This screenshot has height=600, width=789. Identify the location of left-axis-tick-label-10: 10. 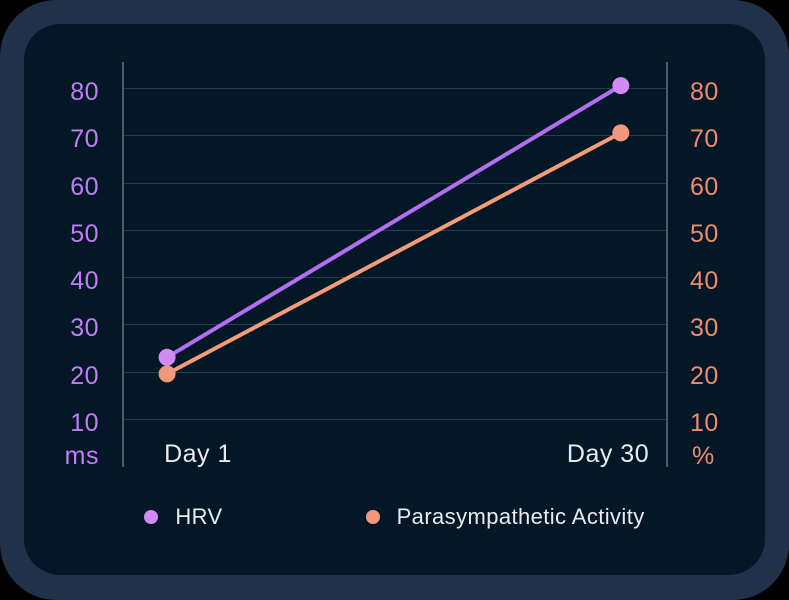
(84, 422).